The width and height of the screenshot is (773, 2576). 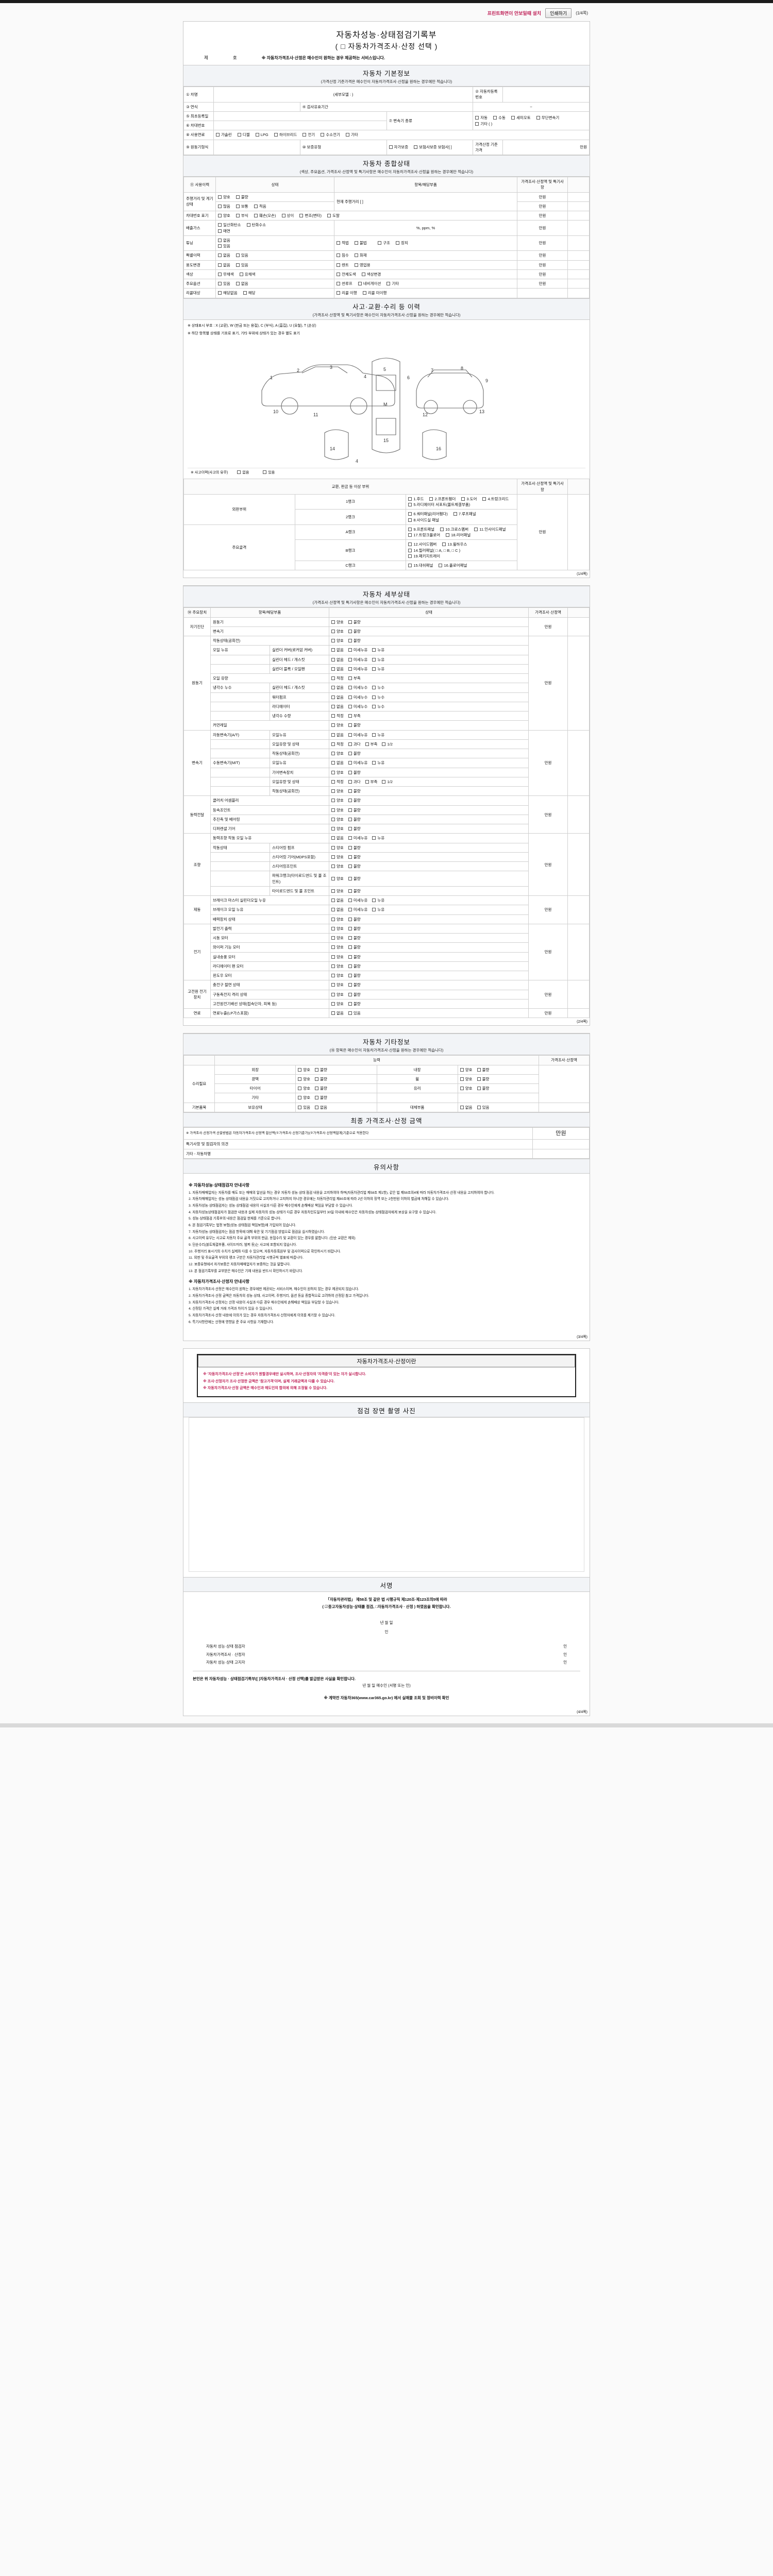 What do you see at coordinates (578, 293) in the screenshot?
I see `row-recall-value` at bounding box center [578, 293].